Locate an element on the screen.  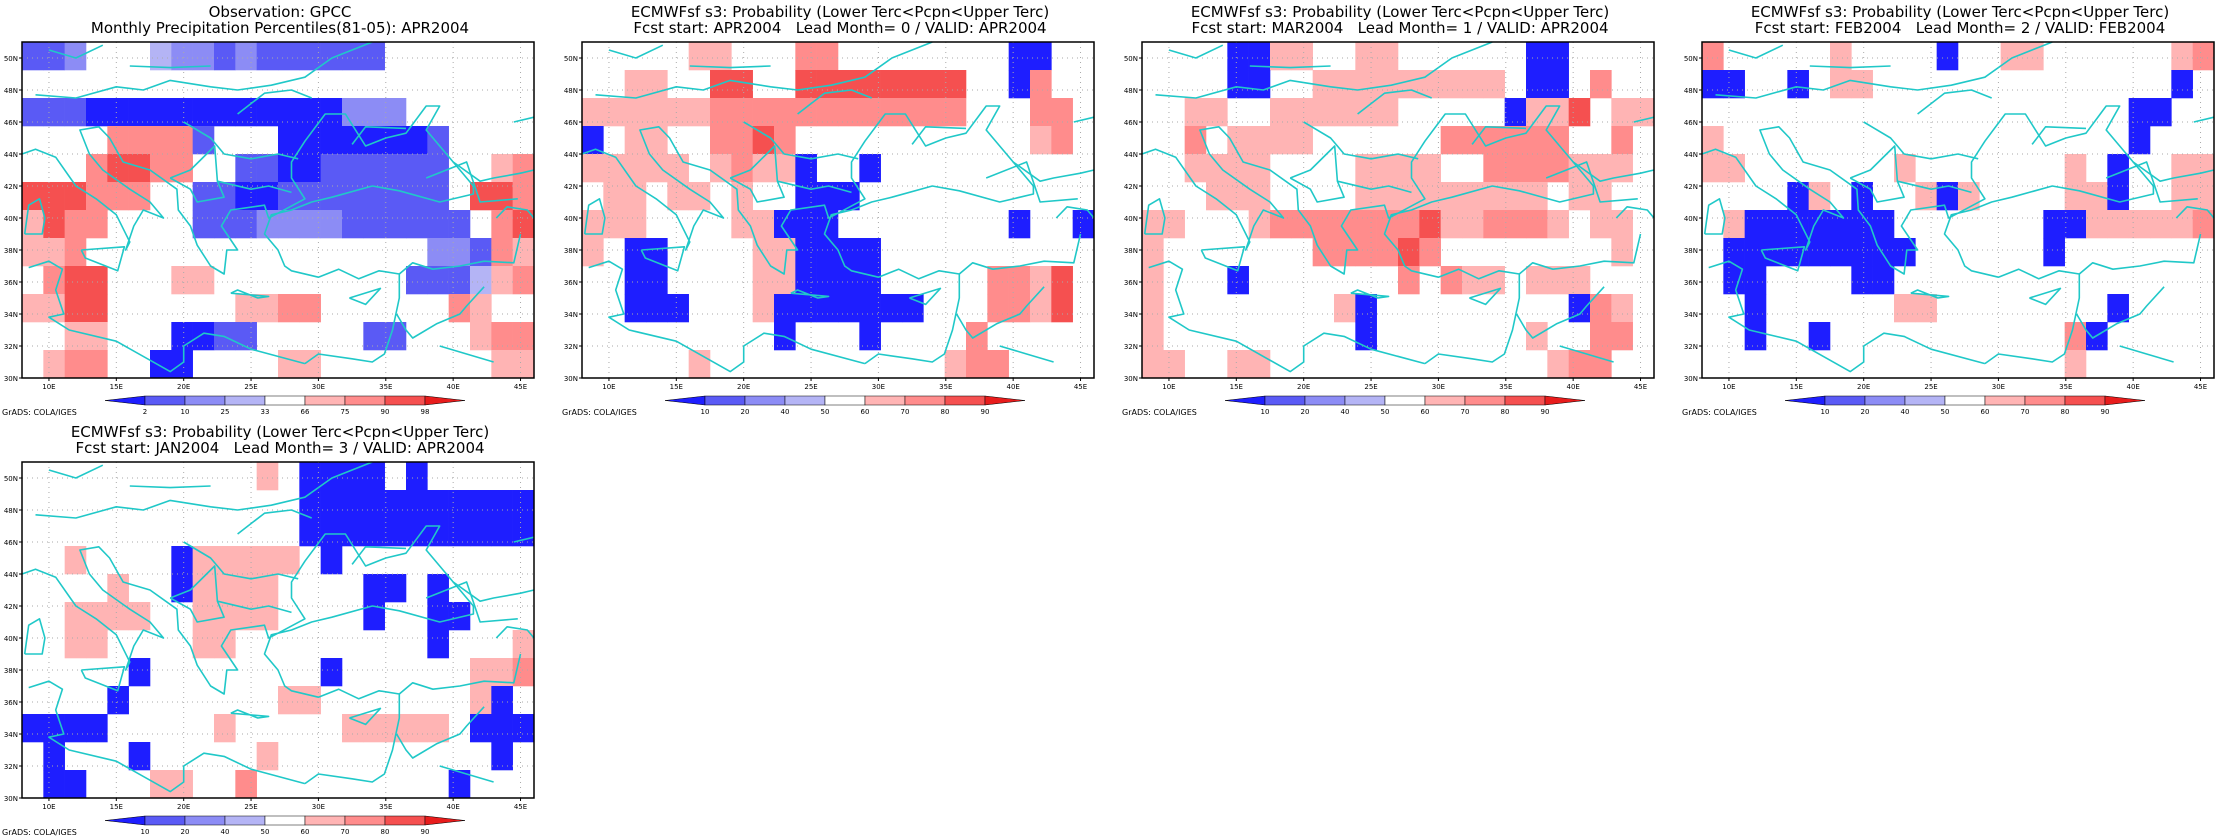
grads-credit: GrADS: COLA/IGES is located at coordinates (39, 412).